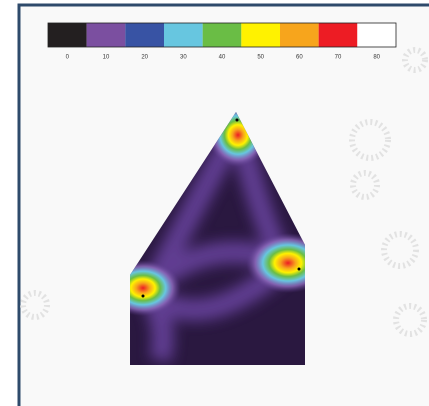 The width and height of the screenshot is (429, 406). Describe the element at coordinates (106, 58) in the screenshot. I see `colorbar-label: 10` at that location.